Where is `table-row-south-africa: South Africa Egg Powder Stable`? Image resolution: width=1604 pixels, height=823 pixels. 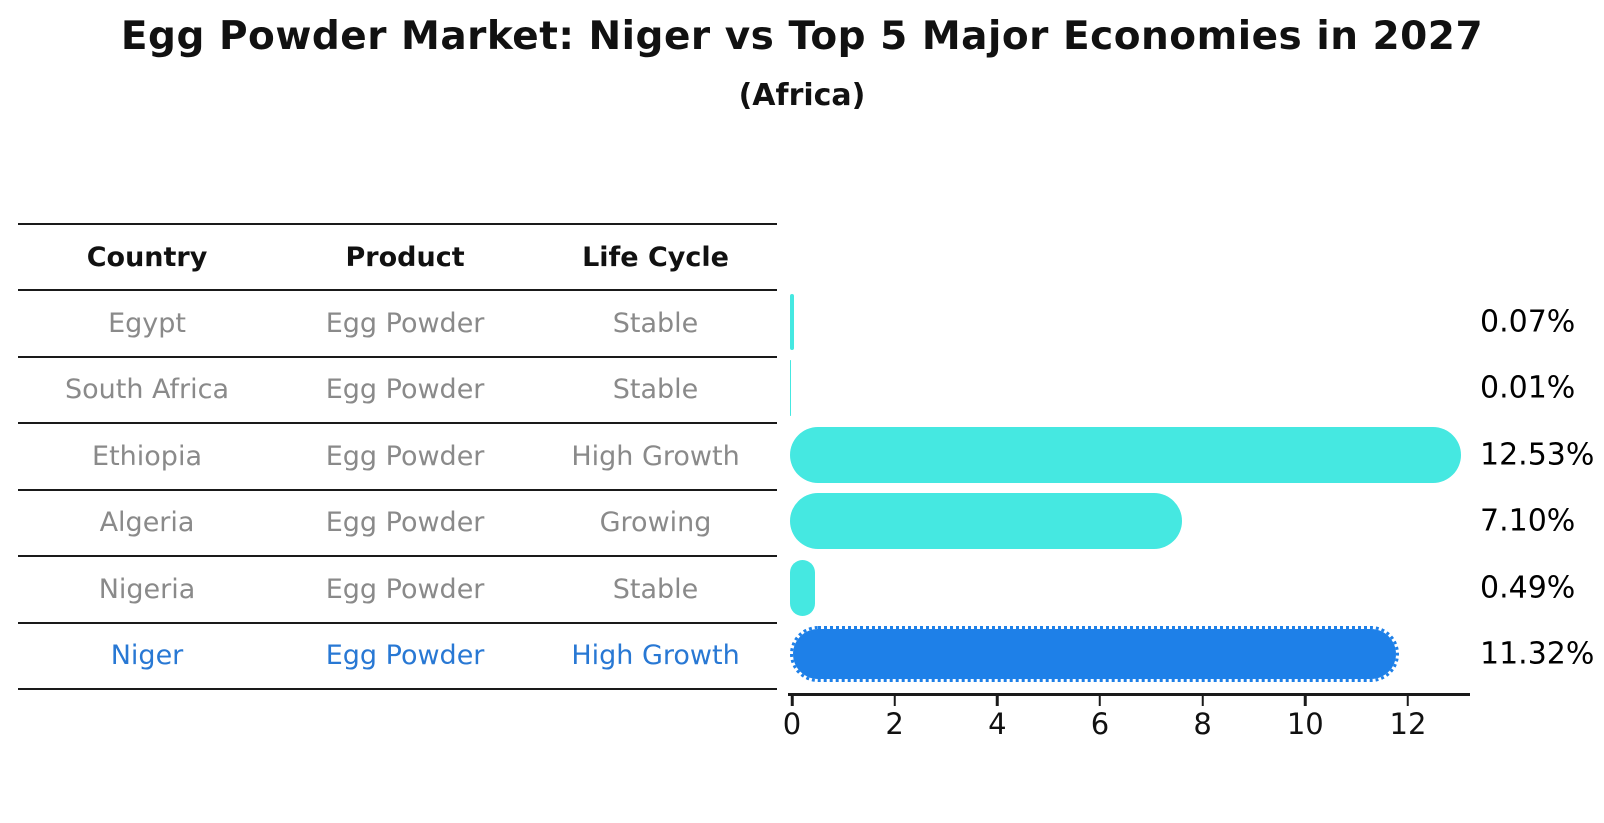 table-row-south-africa: South Africa Egg Powder Stable is located at coordinates (397, 391).